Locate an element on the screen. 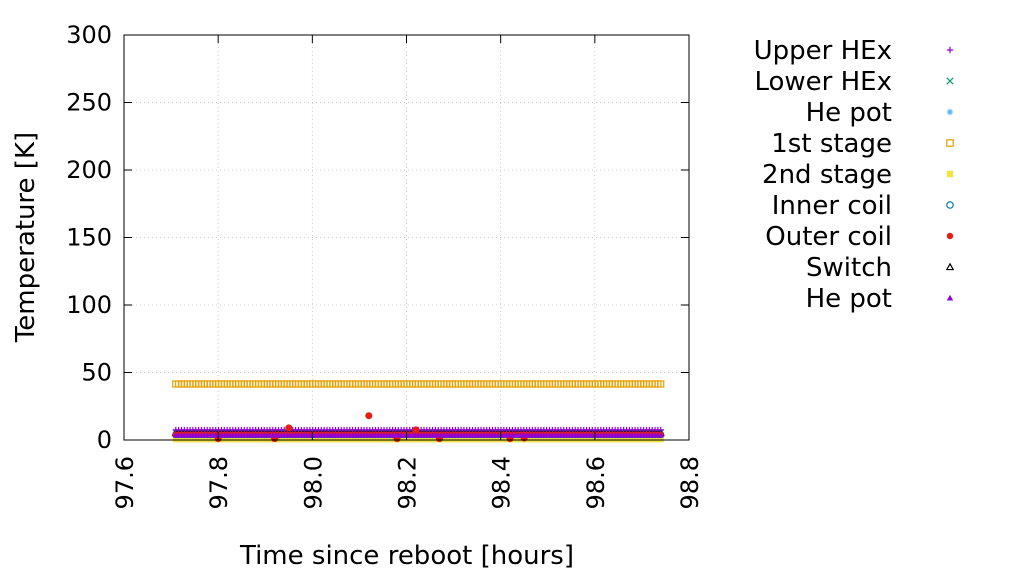 Image resolution: width=1024 pixels, height=576 pixels. x-tick-label: 98.4 is located at coordinates (502, 482).